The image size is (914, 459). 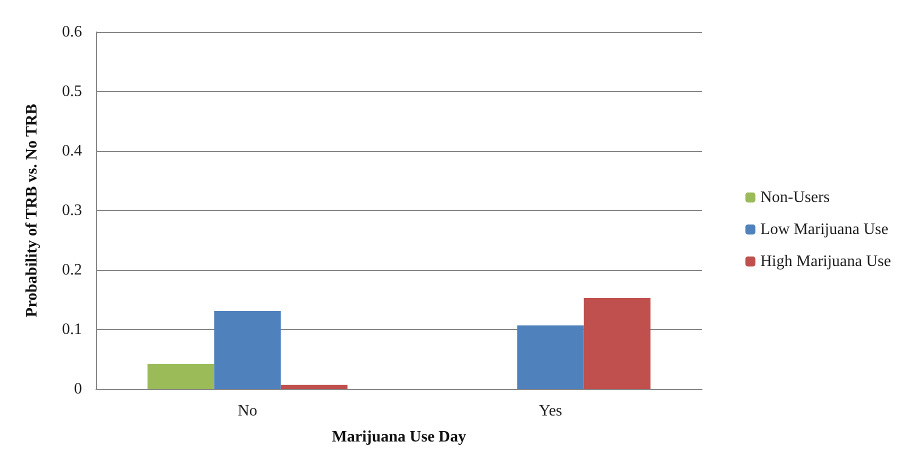 I want to click on y-tick-label: 0.3, so click(x=72, y=210).